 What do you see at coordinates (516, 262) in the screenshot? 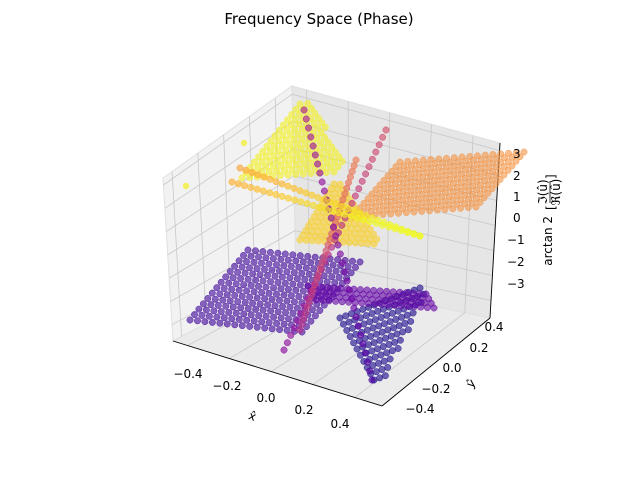
I see `z-tick-label: −2` at bounding box center [516, 262].